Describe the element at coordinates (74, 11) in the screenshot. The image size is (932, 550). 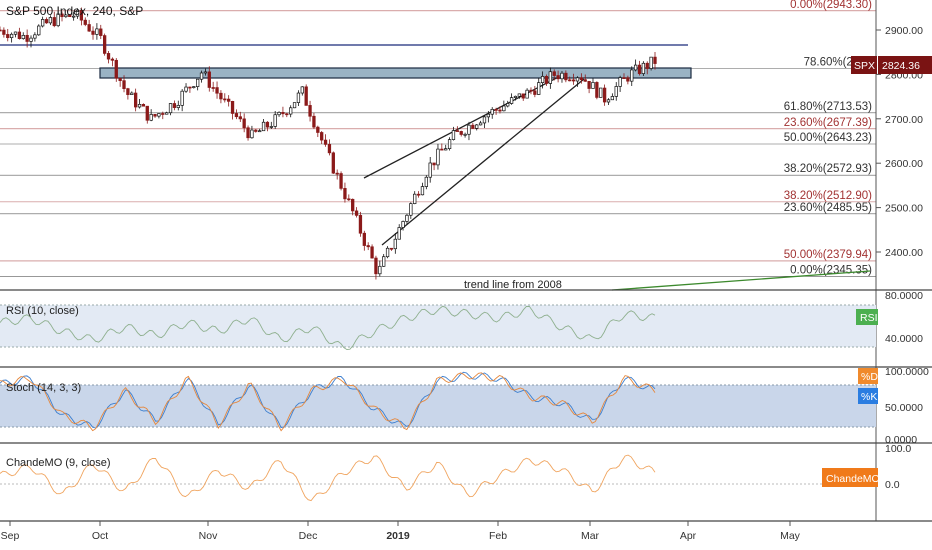
I see `chart-title: S&P 500 Index, 240, S&P` at that location.